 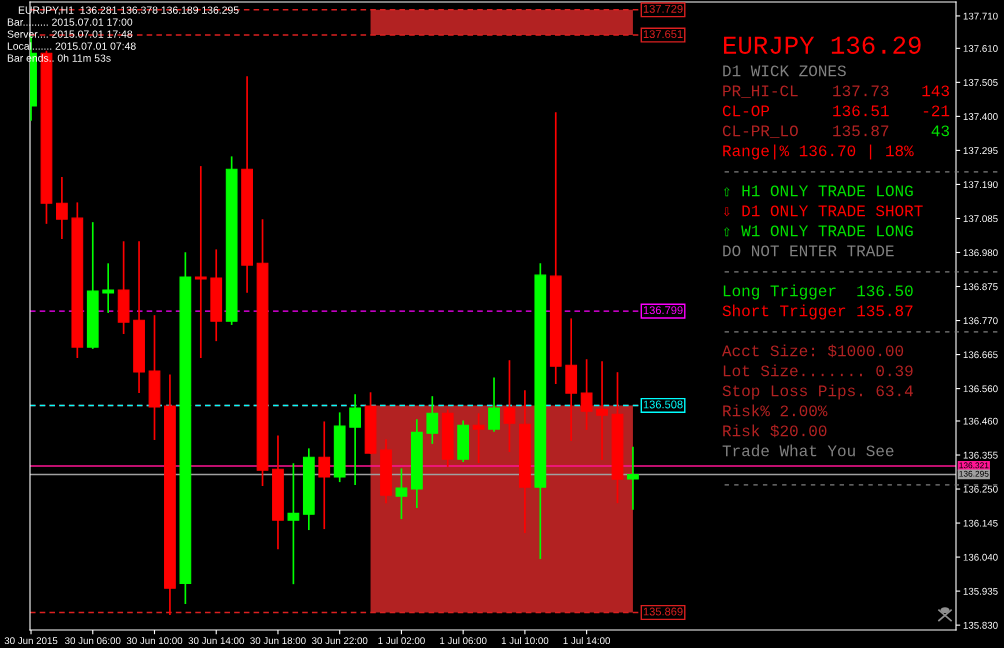 I want to click on annotation: Risk $20.00, so click(x=775, y=431).